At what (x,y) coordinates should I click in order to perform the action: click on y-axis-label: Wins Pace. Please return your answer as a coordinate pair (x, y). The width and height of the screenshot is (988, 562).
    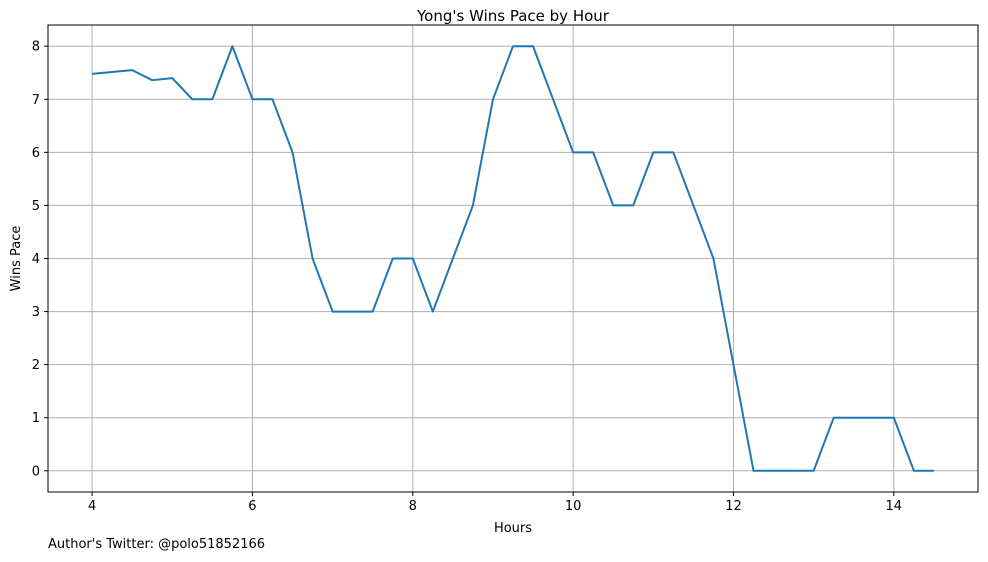
    Looking at the image, I should click on (16, 259).